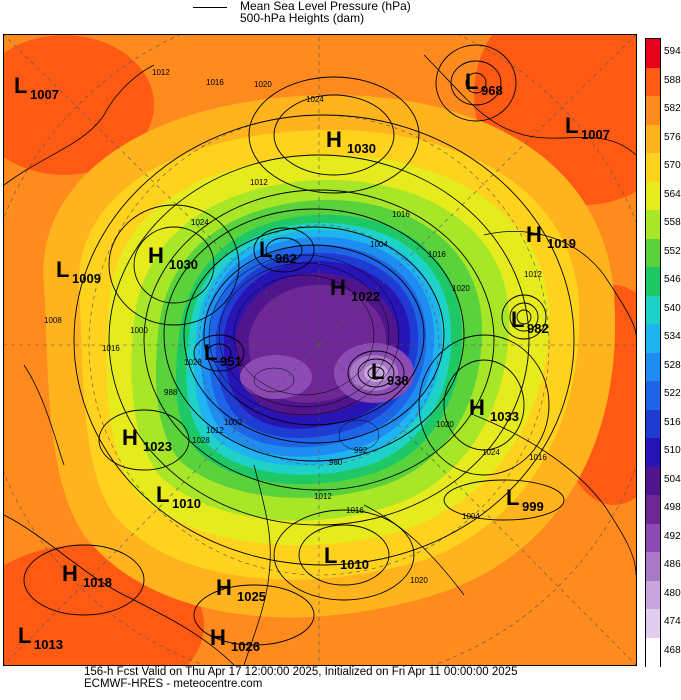 The width and height of the screenshot is (681, 700). I want to click on system-value: 1033, so click(504, 416).